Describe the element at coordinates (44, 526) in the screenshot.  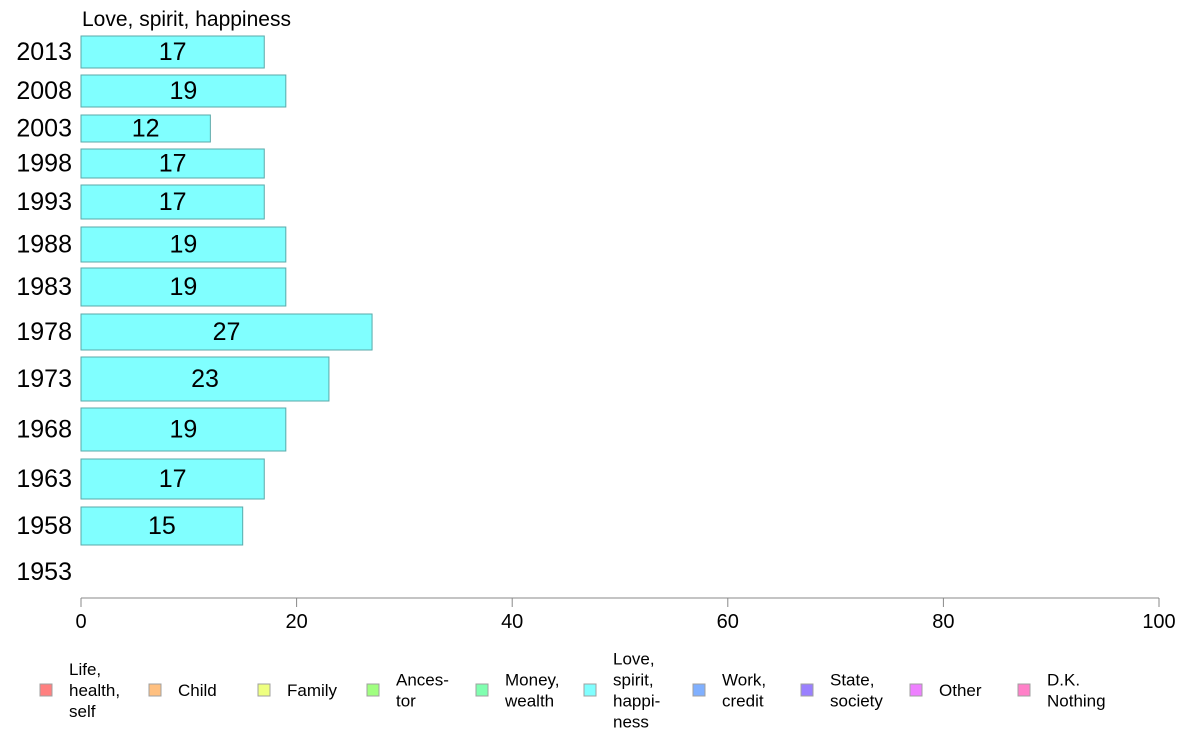
I see `y-tick-label: 1958` at that location.